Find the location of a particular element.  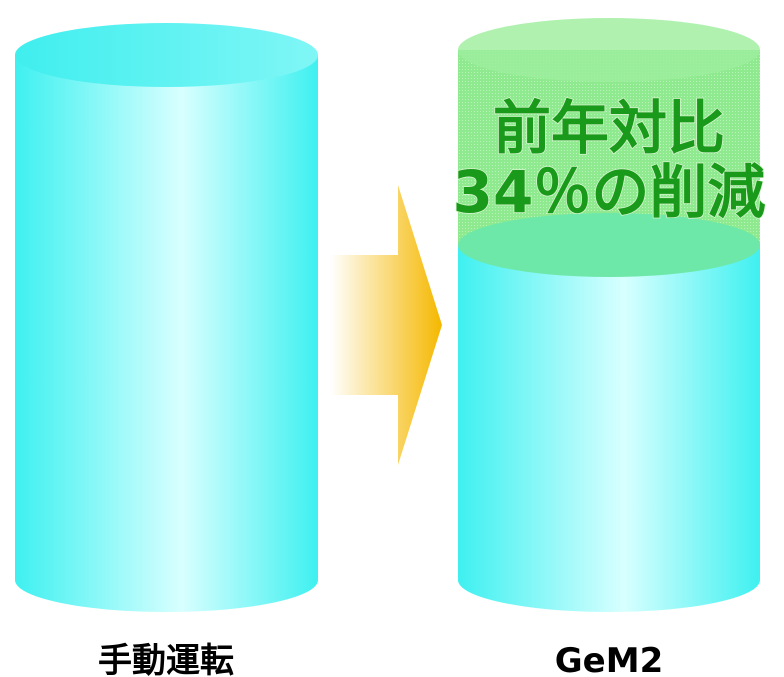

cylinder-label: 手動運転 is located at coordinates (166, 659).